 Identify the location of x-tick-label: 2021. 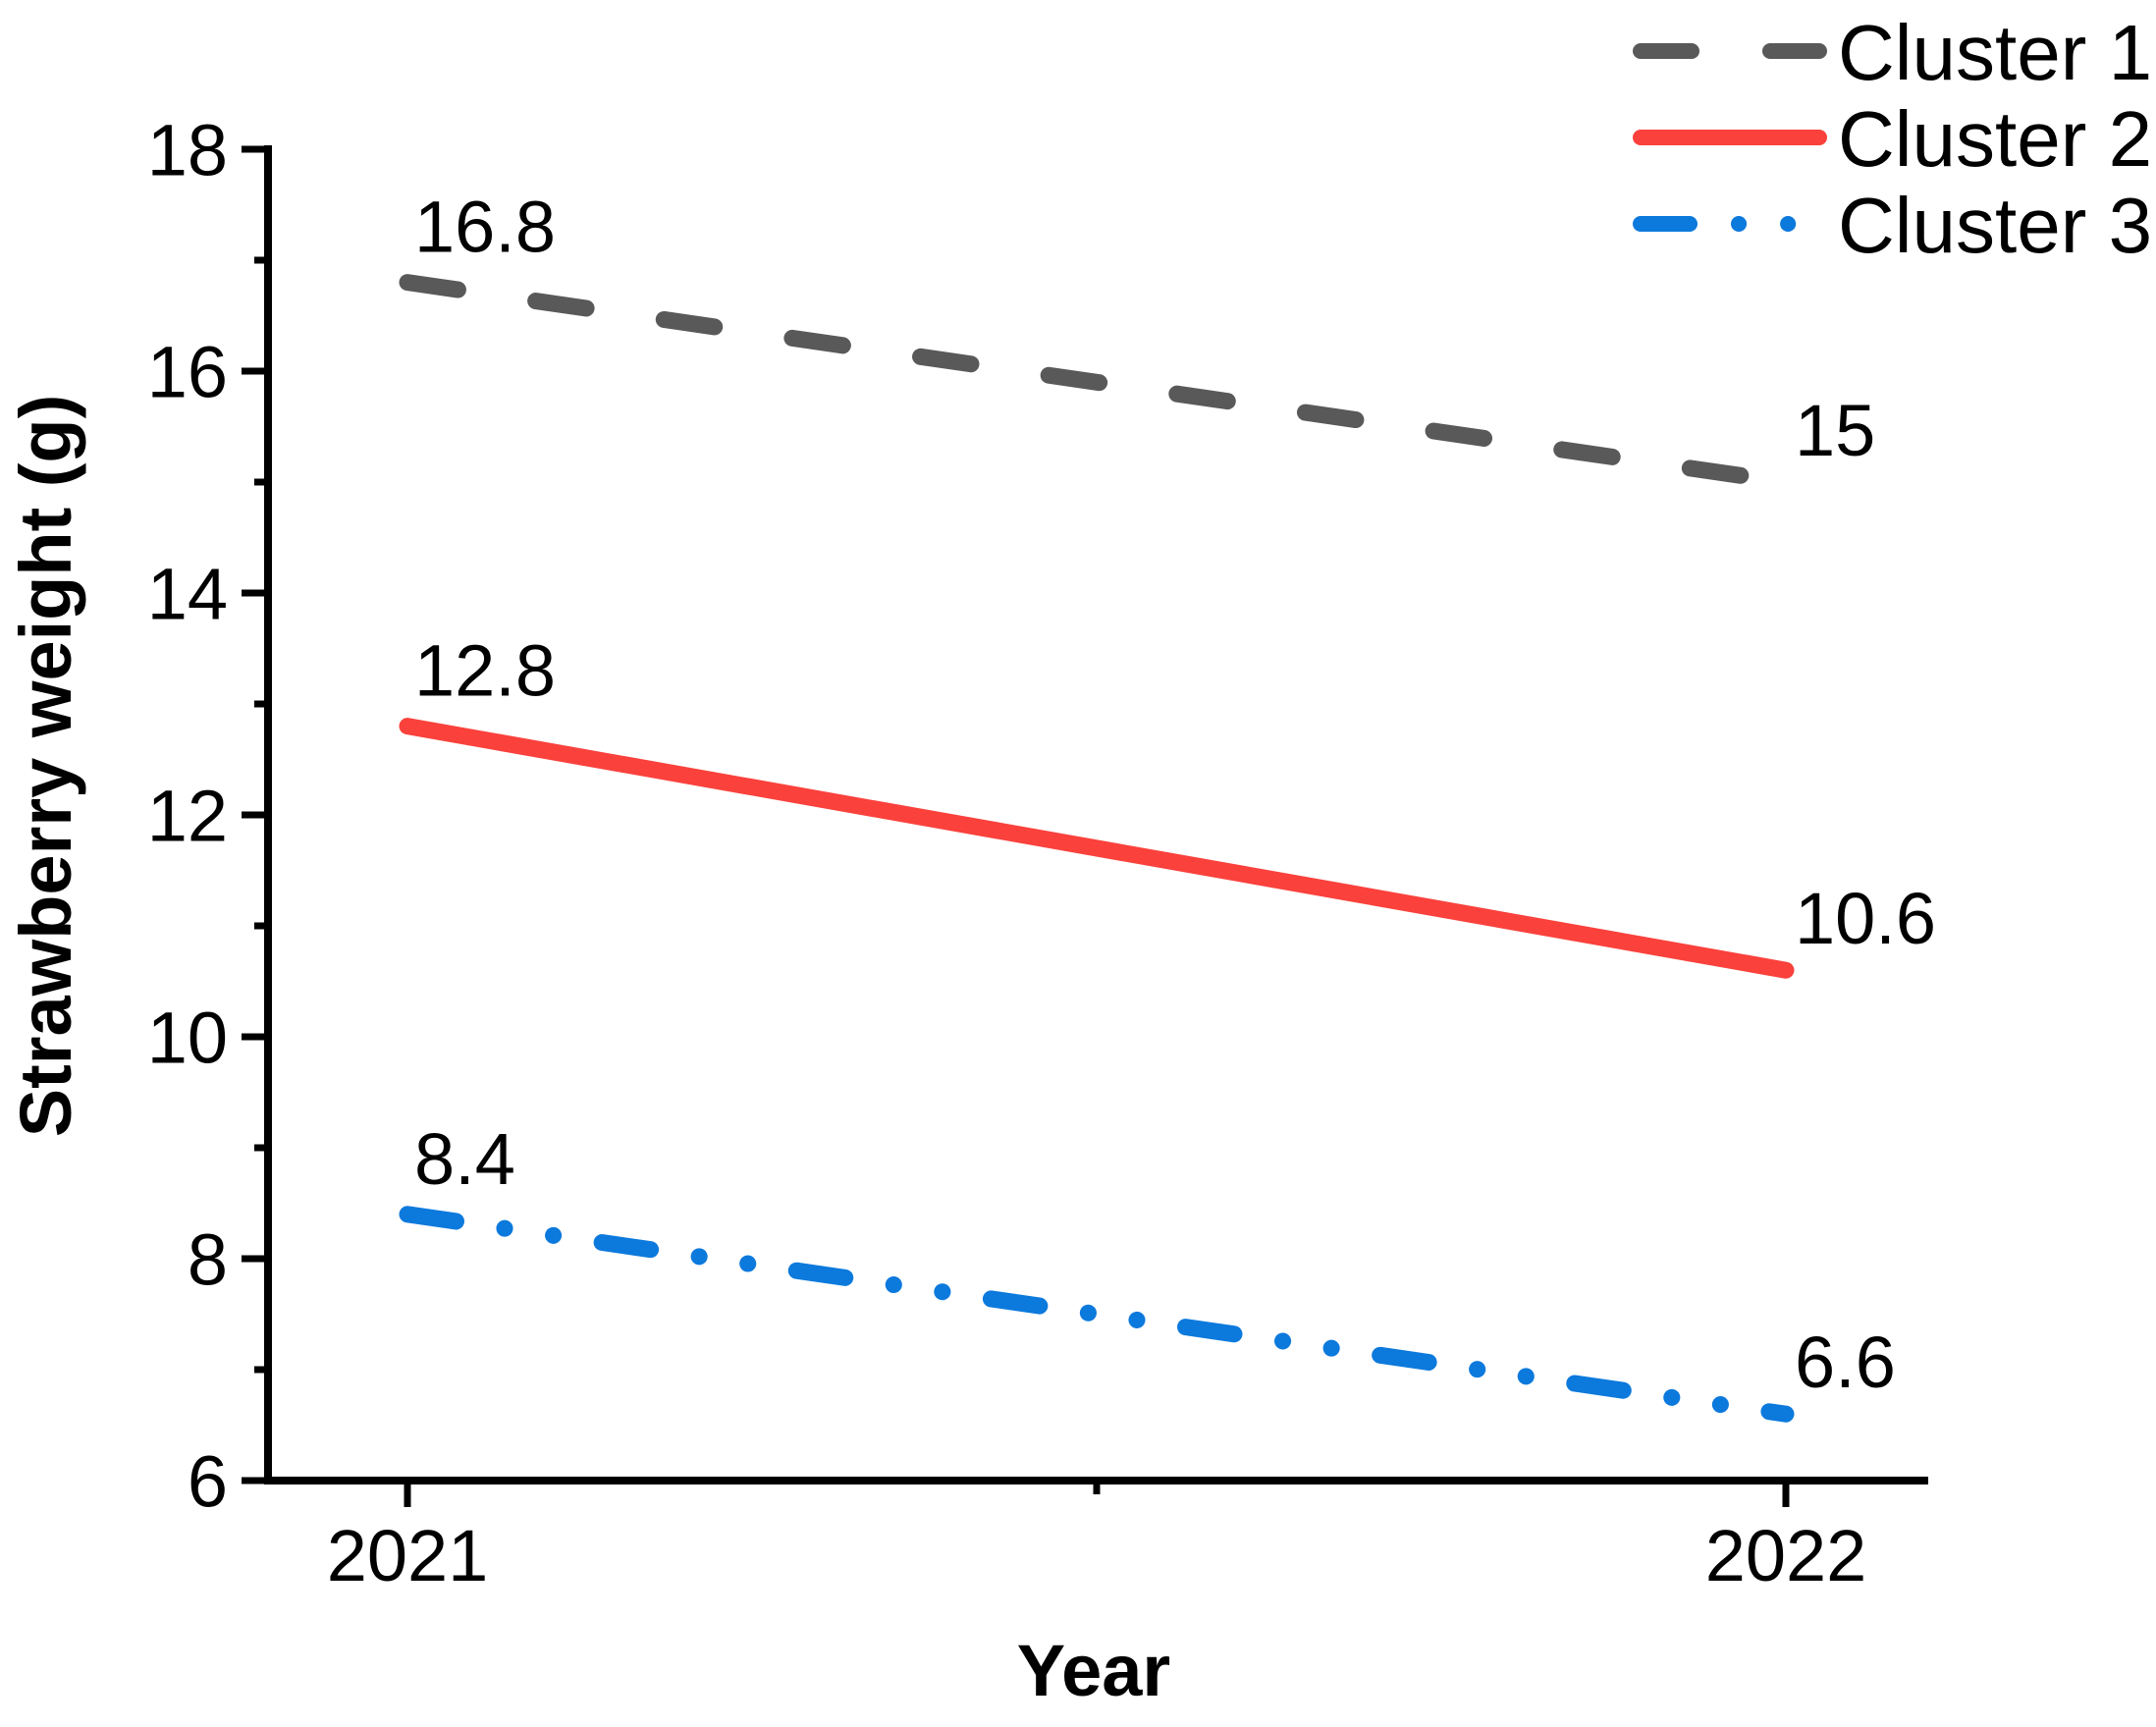
(408, 1555).